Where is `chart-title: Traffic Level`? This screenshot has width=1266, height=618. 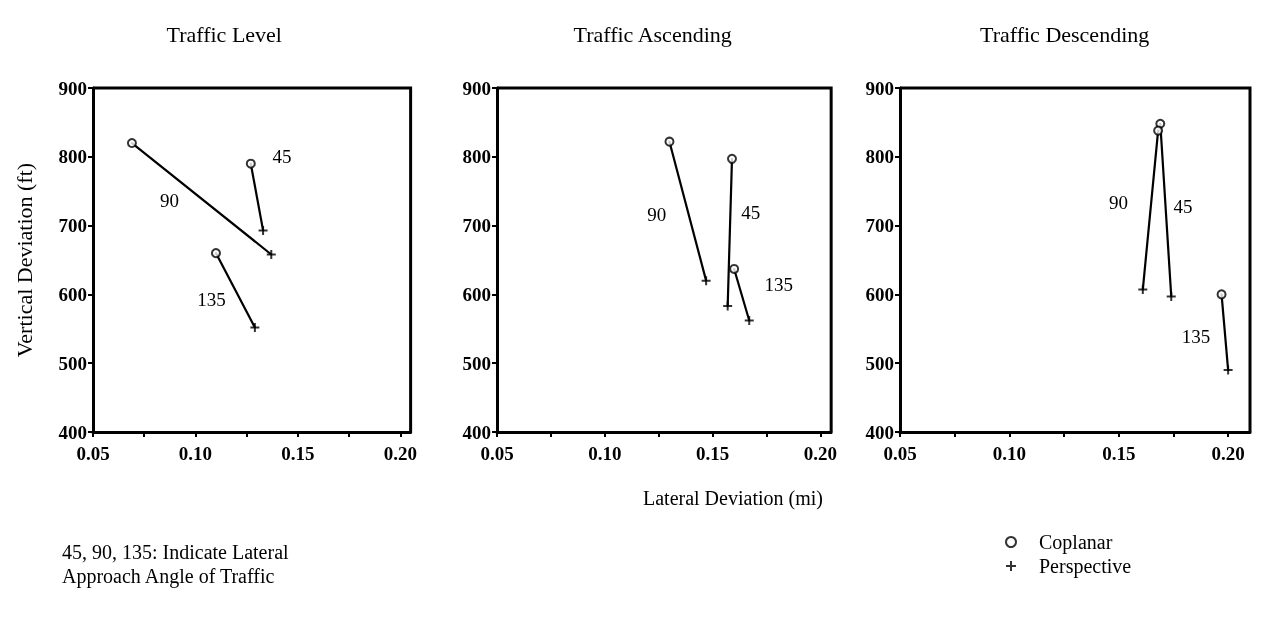
chart-title: Traffic Level is located at coordinates (224, 34).